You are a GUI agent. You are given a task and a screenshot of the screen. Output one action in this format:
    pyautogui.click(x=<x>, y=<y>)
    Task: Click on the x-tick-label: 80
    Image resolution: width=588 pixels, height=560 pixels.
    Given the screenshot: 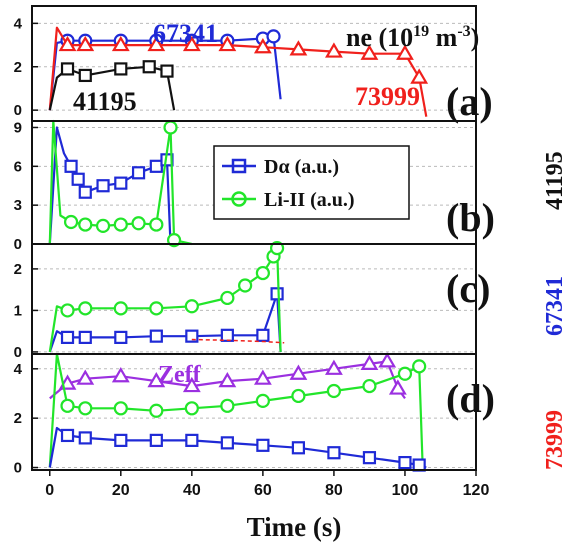 What is the action you would take?
    pyautogui.click(x=334, y=490)
    